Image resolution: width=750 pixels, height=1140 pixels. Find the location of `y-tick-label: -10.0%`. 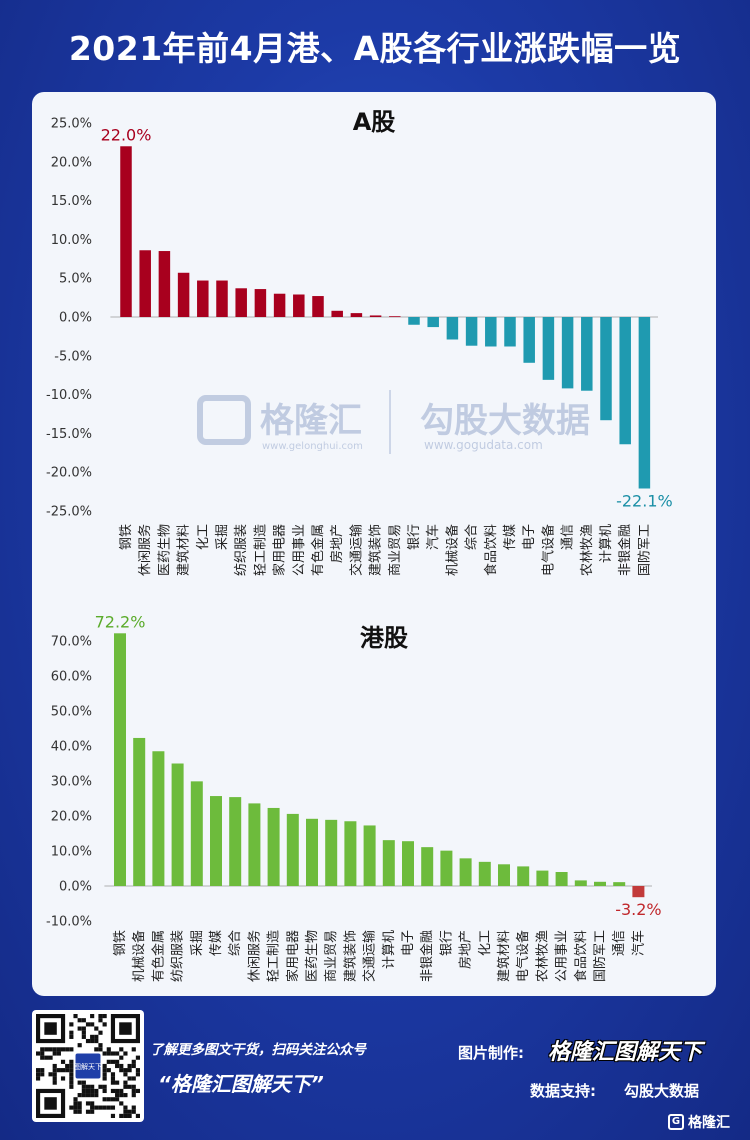

y-tick-label: -10.0% is located at coordinates (69, 922).